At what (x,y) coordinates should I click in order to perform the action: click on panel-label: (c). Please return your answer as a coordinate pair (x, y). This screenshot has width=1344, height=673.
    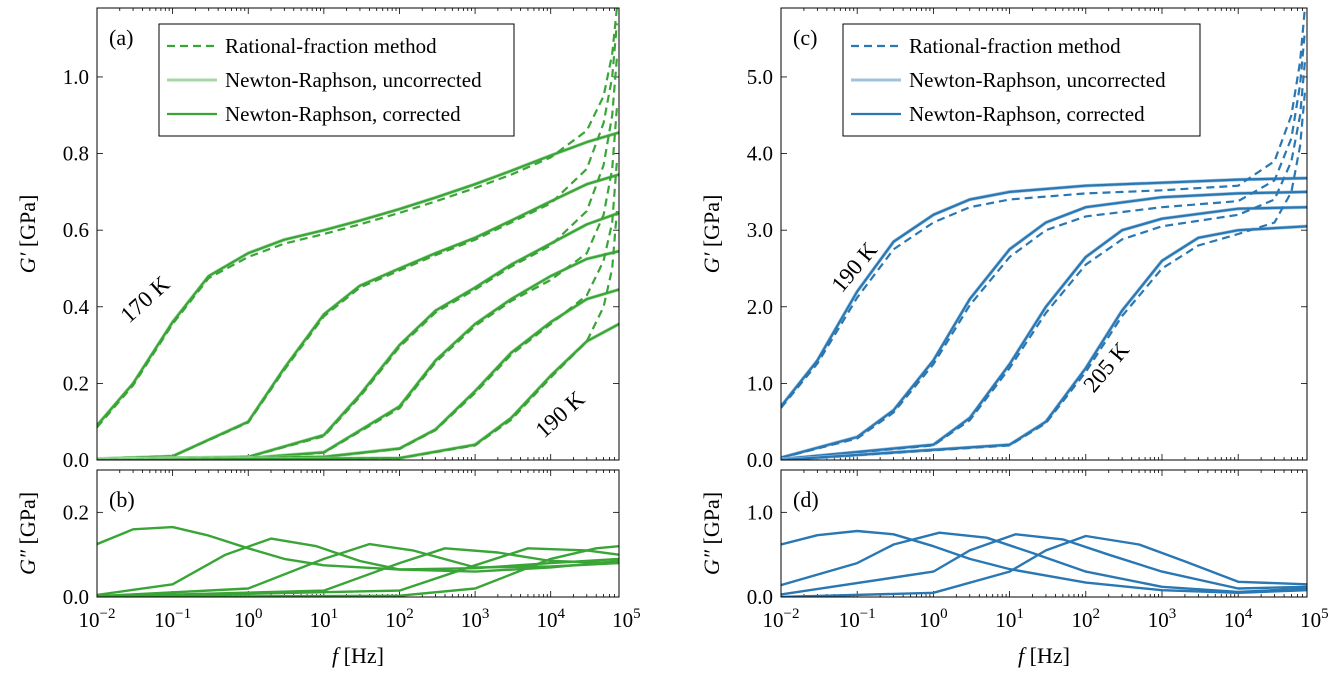
    Looking at the image, I should click on (805, 37).